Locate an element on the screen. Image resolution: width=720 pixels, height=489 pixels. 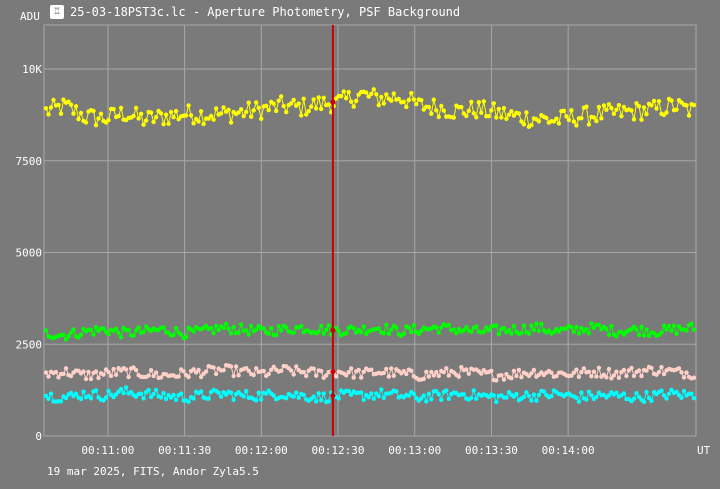
x-tick-label: 00:11:00 is located at coordinates (107, 450).